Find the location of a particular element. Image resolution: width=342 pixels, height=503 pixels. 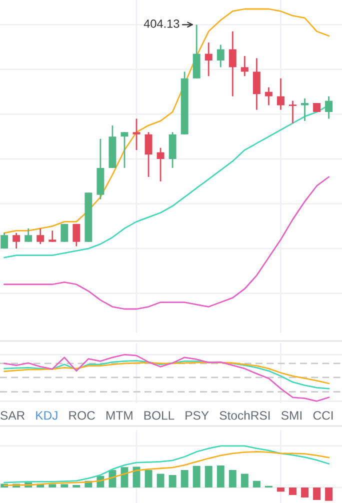

text: SAR is located at coordinates (12, 415).